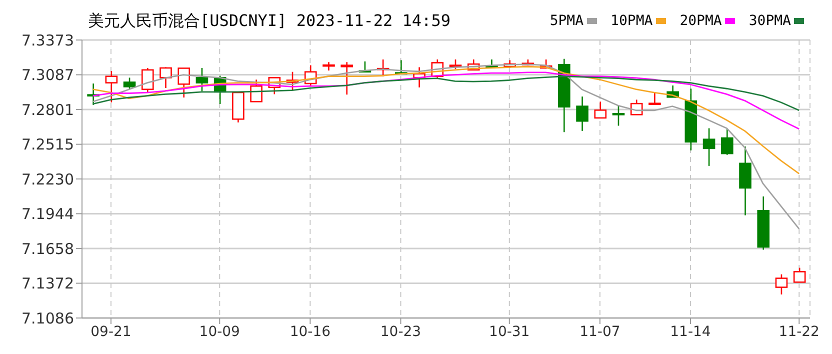 The height and width of the screenshot is (354, 832). What do you see at coordinates (310, 332) in the screenshot?
I see `x-tick-label: 10-16` at bounding box center [310, 332].